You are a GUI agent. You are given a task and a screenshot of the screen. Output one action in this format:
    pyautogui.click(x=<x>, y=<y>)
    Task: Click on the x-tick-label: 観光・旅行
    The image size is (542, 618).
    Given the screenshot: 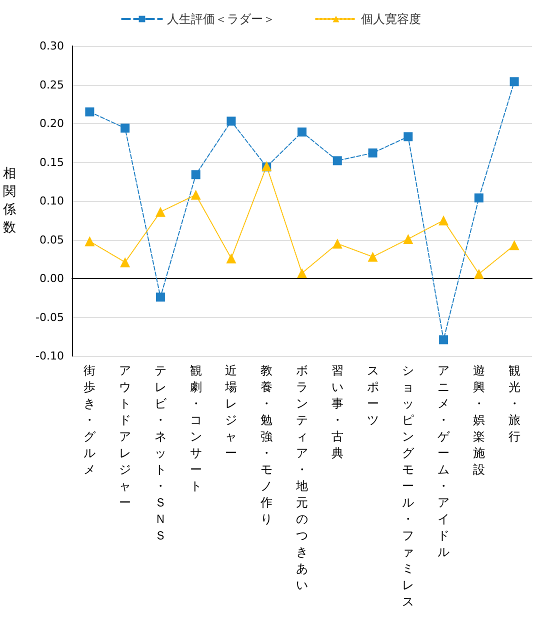 What is the action you would take?
    pyautogui.click(x=514, y=403)
    